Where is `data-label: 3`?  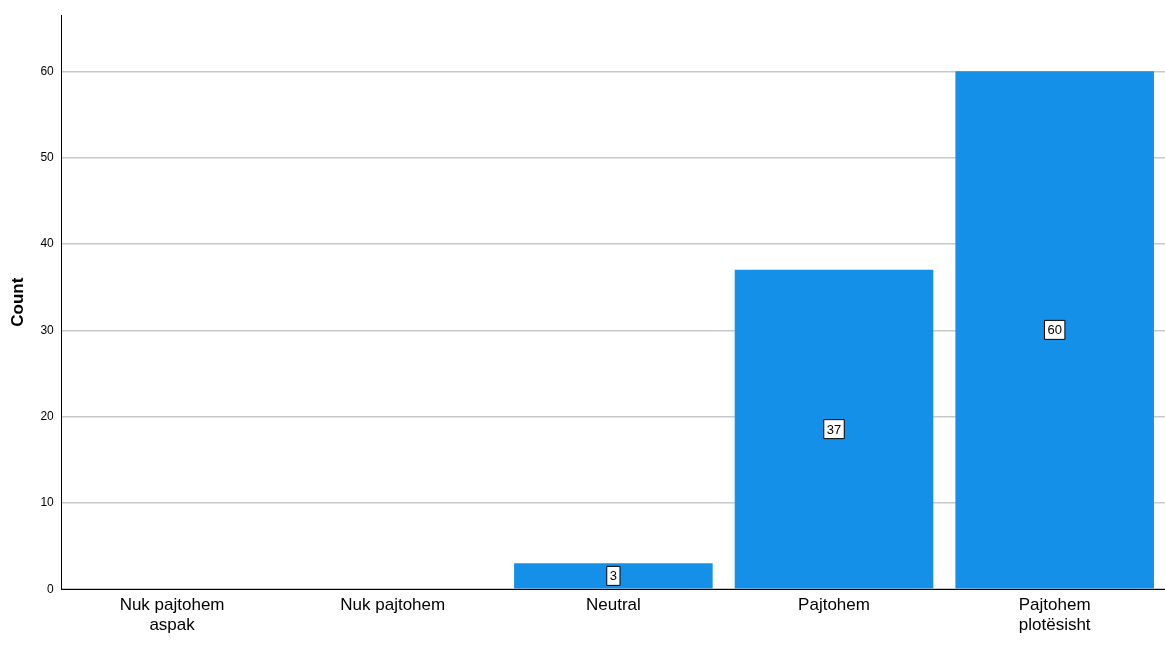
data-label: 3 is located at coordinates (613, 576).